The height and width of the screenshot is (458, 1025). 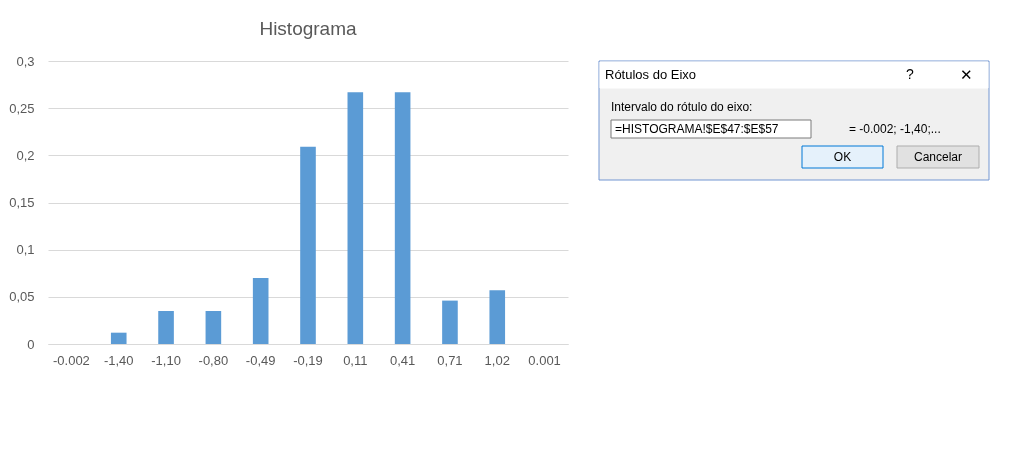 What do you see at coordinates (842, 157) in the screenshot?
I see `text: OK` at bounding box center [842, 157].